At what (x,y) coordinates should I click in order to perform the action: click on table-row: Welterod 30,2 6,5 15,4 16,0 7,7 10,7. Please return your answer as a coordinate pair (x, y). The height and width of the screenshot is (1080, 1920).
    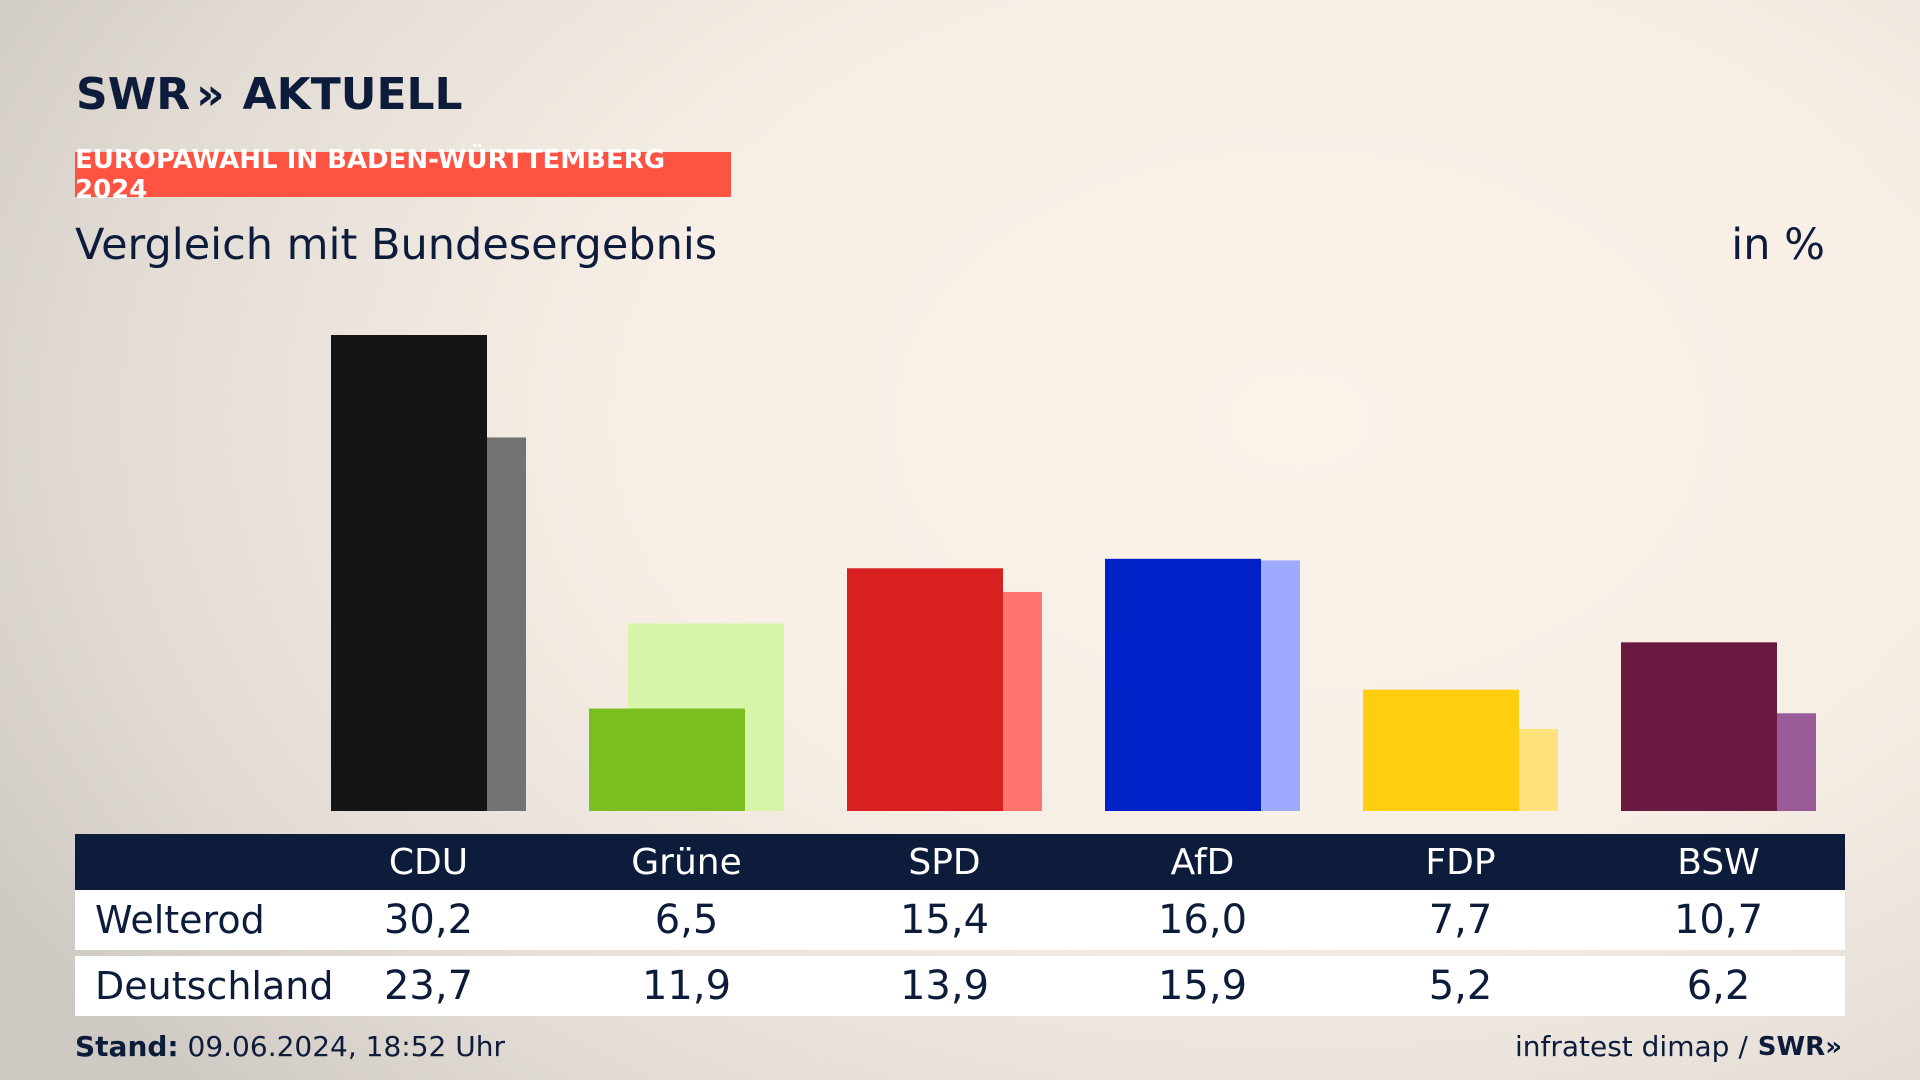
    Looking at the image, I should click on (960, 920).